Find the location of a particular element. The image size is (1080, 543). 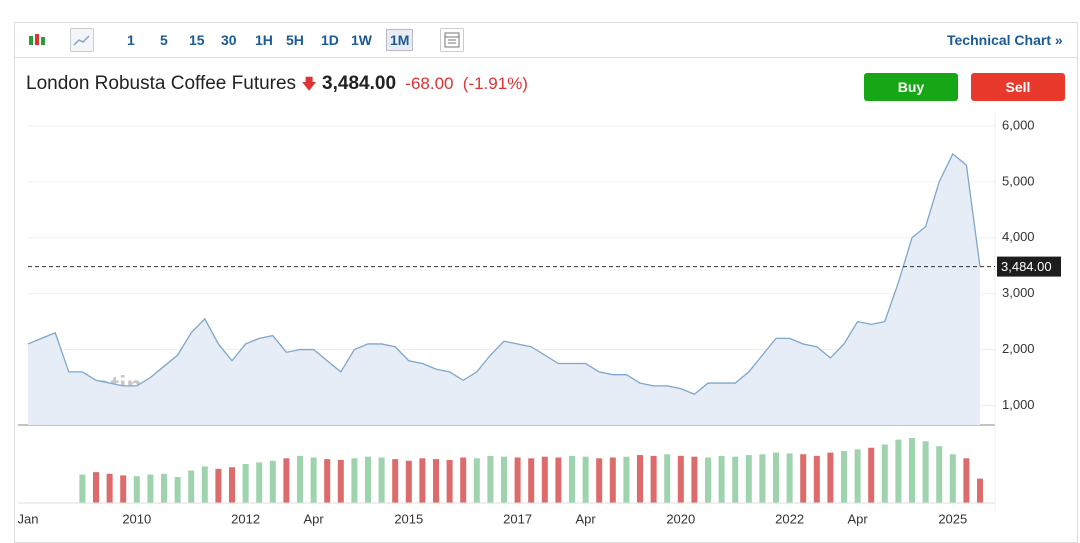

down-arrow: 🡇 is located at coordinates (309, 84).